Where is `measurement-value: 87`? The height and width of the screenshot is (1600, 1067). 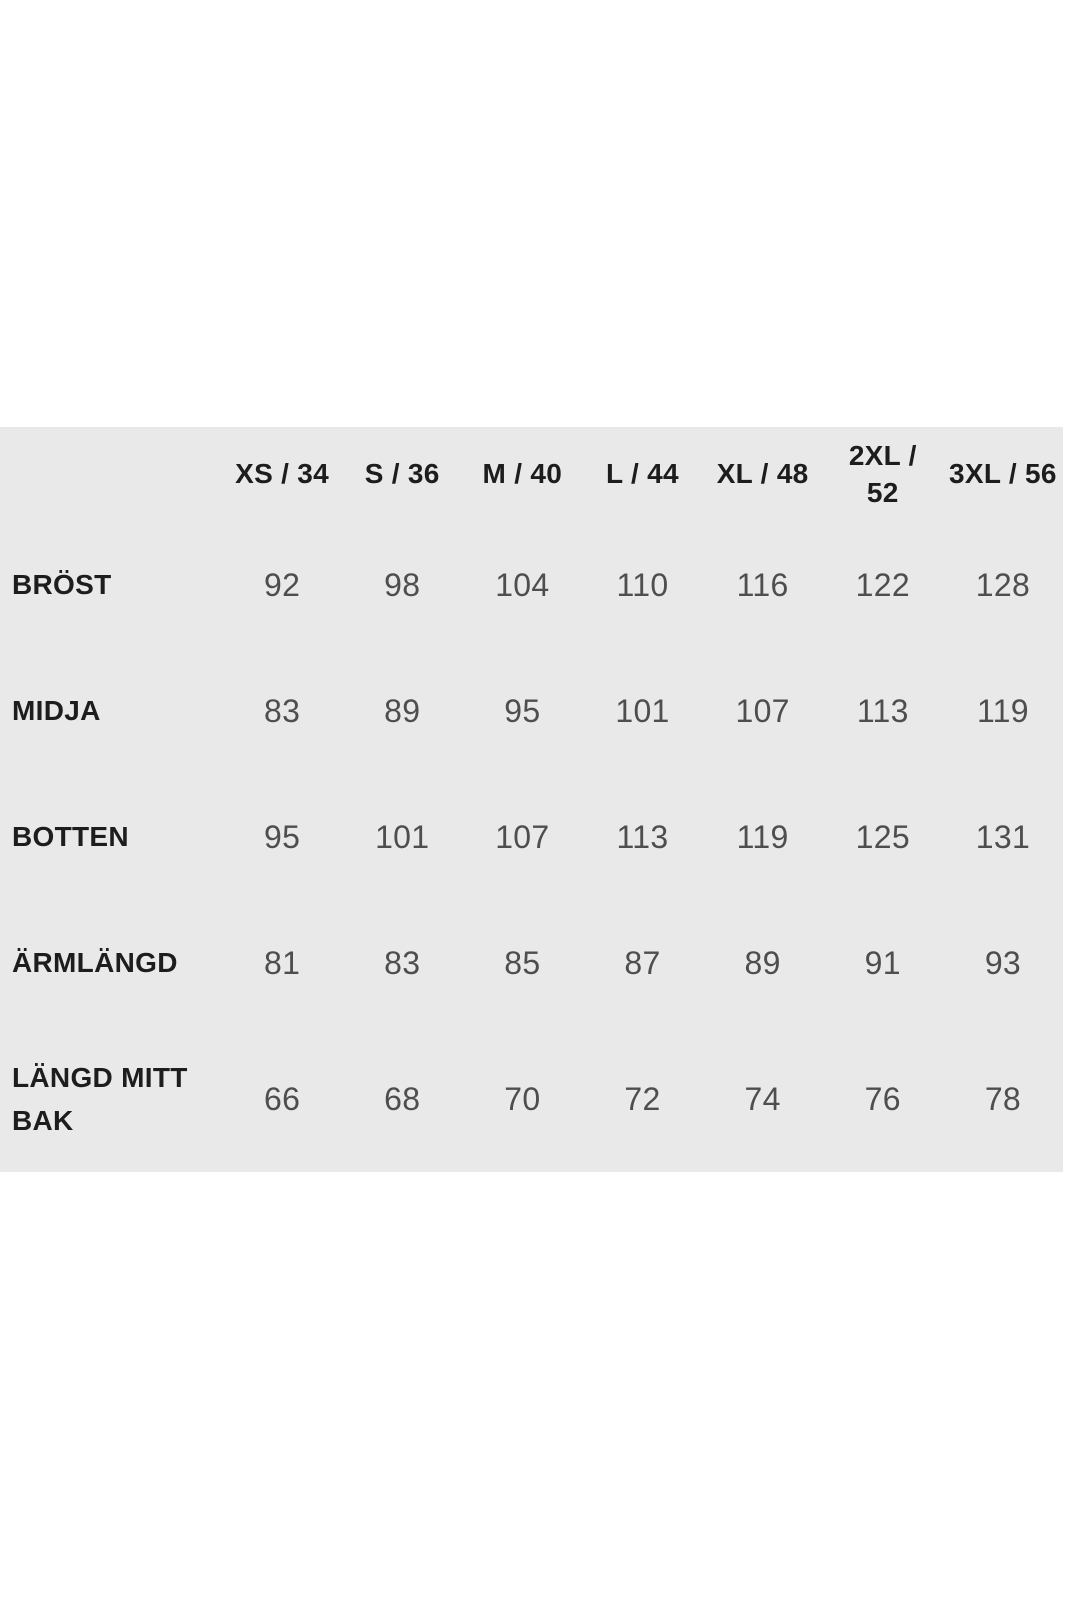 measurement-value: 87 is located at coordinates (642, 962).